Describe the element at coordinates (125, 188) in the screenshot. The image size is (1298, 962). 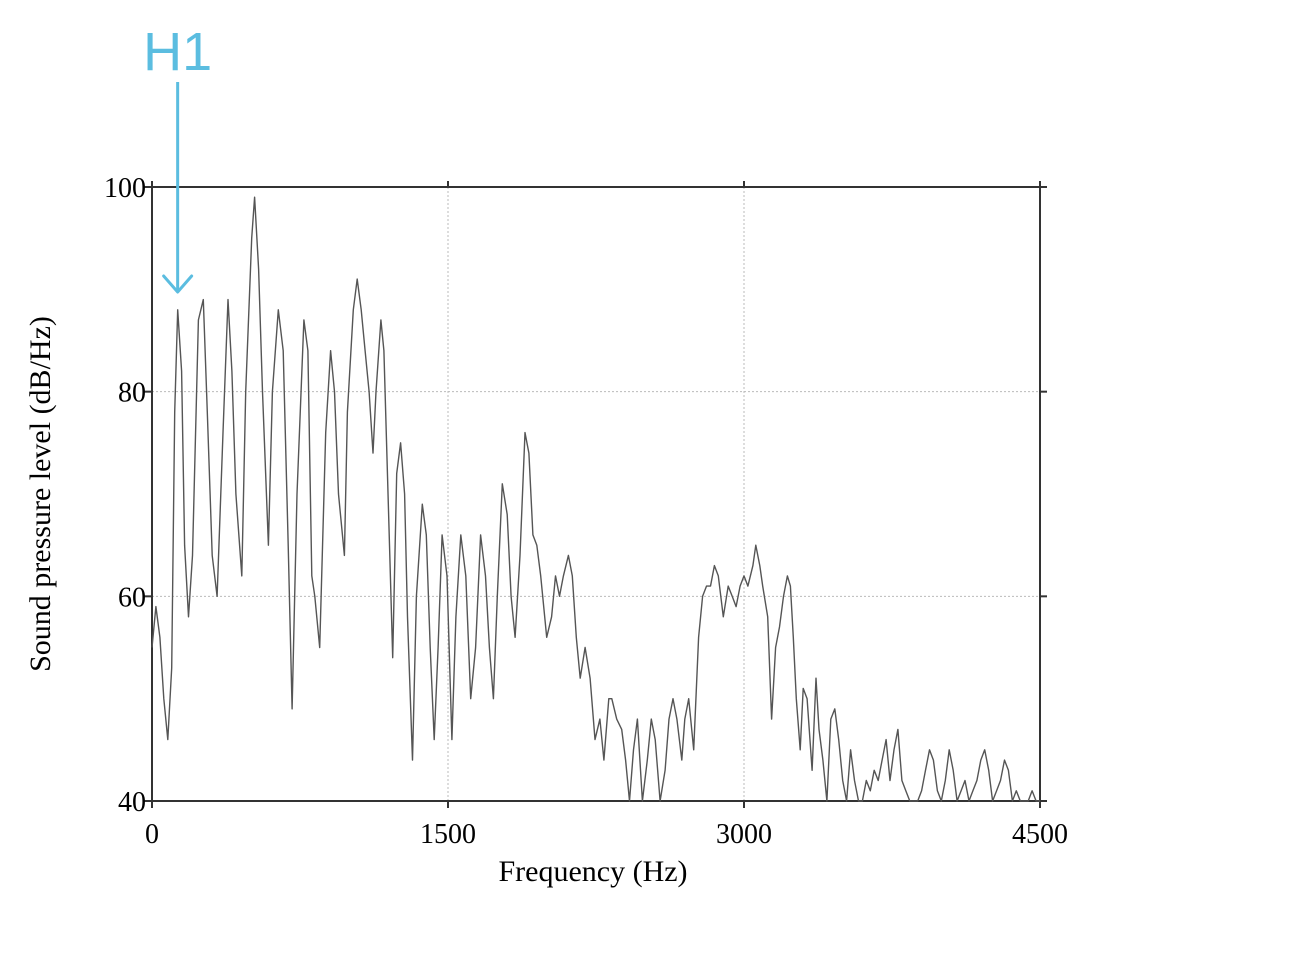
I see `y-tick-label: 100` at that location.